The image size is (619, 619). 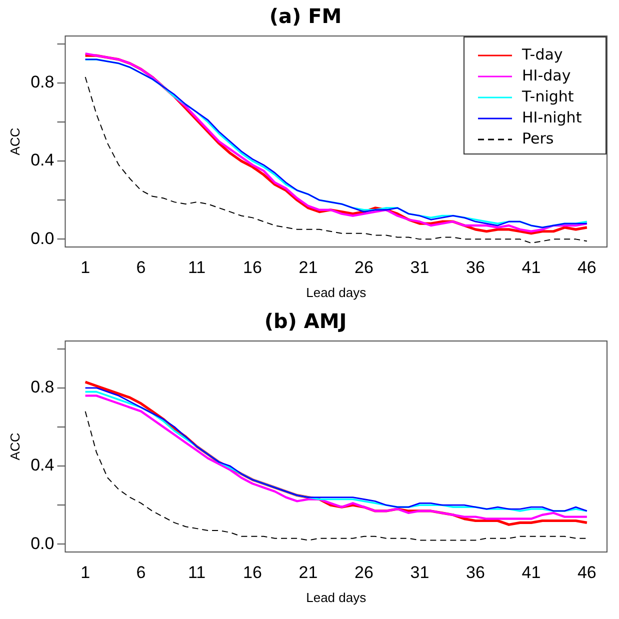 I want to click on legend-label: HI-day, so click(x=546, y=75).